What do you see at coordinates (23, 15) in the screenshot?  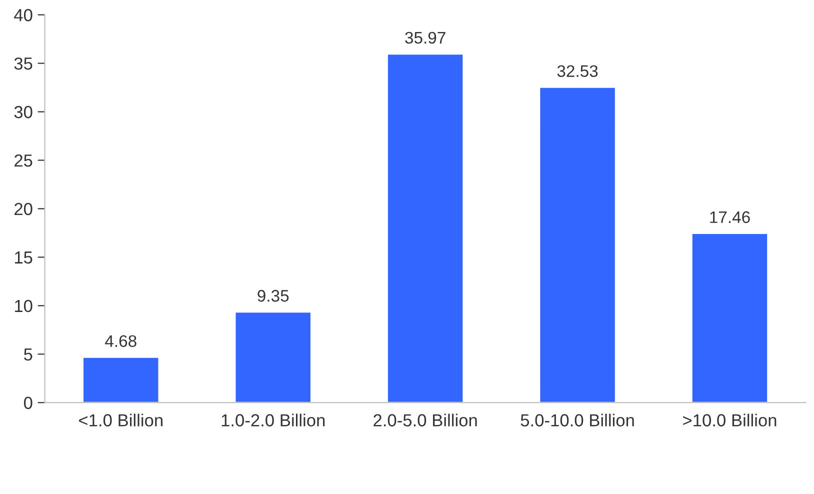 I see `y-tick-label: 40` at bounding box center [23, 15].